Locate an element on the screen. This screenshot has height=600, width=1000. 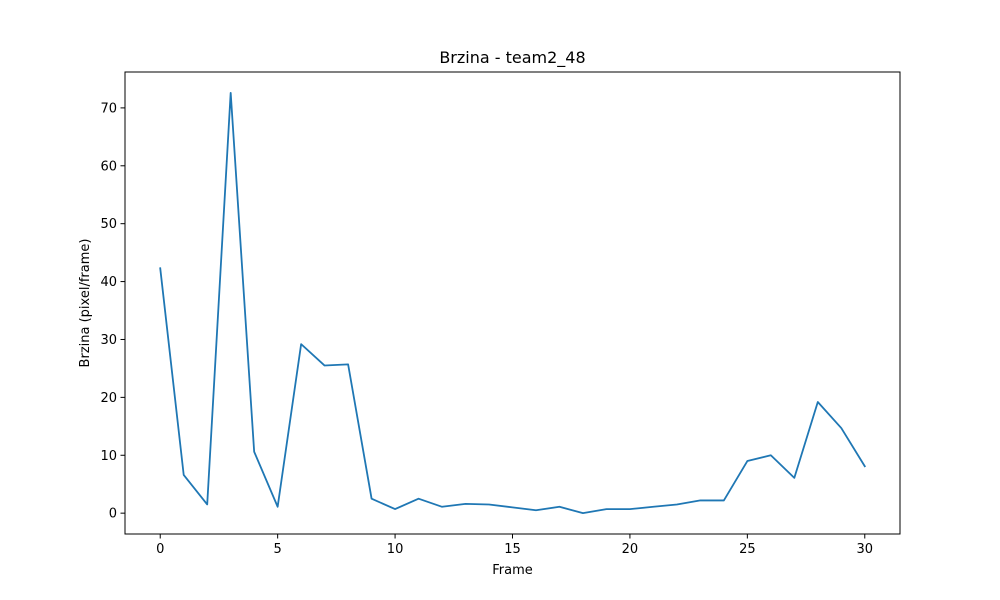
x-axis-label: Frame is located at coordinates (512, 570).